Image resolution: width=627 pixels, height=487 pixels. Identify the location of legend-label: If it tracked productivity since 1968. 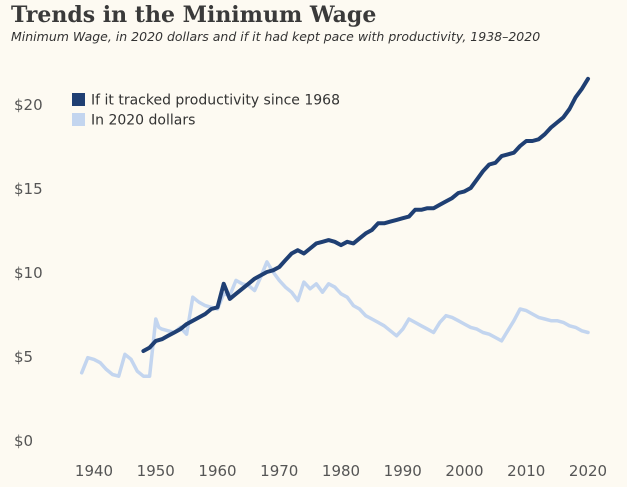
(215, 101).